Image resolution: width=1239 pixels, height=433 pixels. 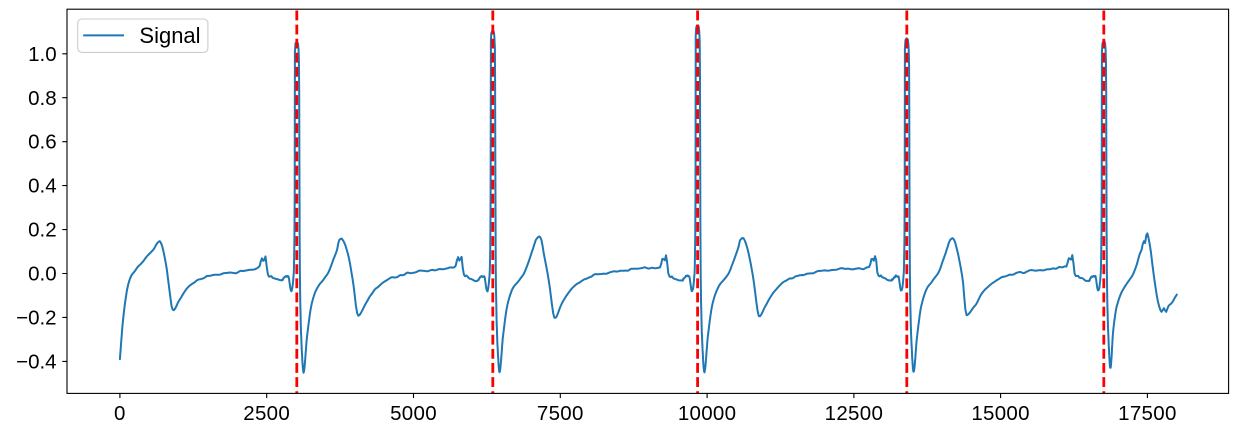 What do you see at coordinates (42, 274) in the screenshot?
I see `svg-text: 0.0` at bounding box center [42, 274].